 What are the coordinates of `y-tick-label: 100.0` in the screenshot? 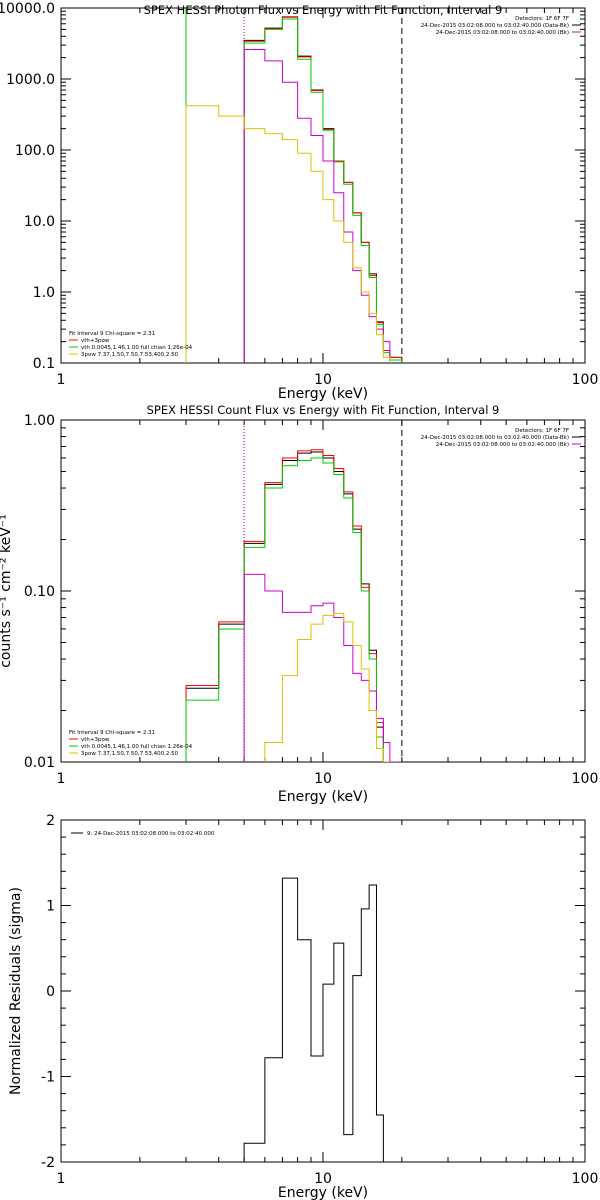 It's located at (35, 151).